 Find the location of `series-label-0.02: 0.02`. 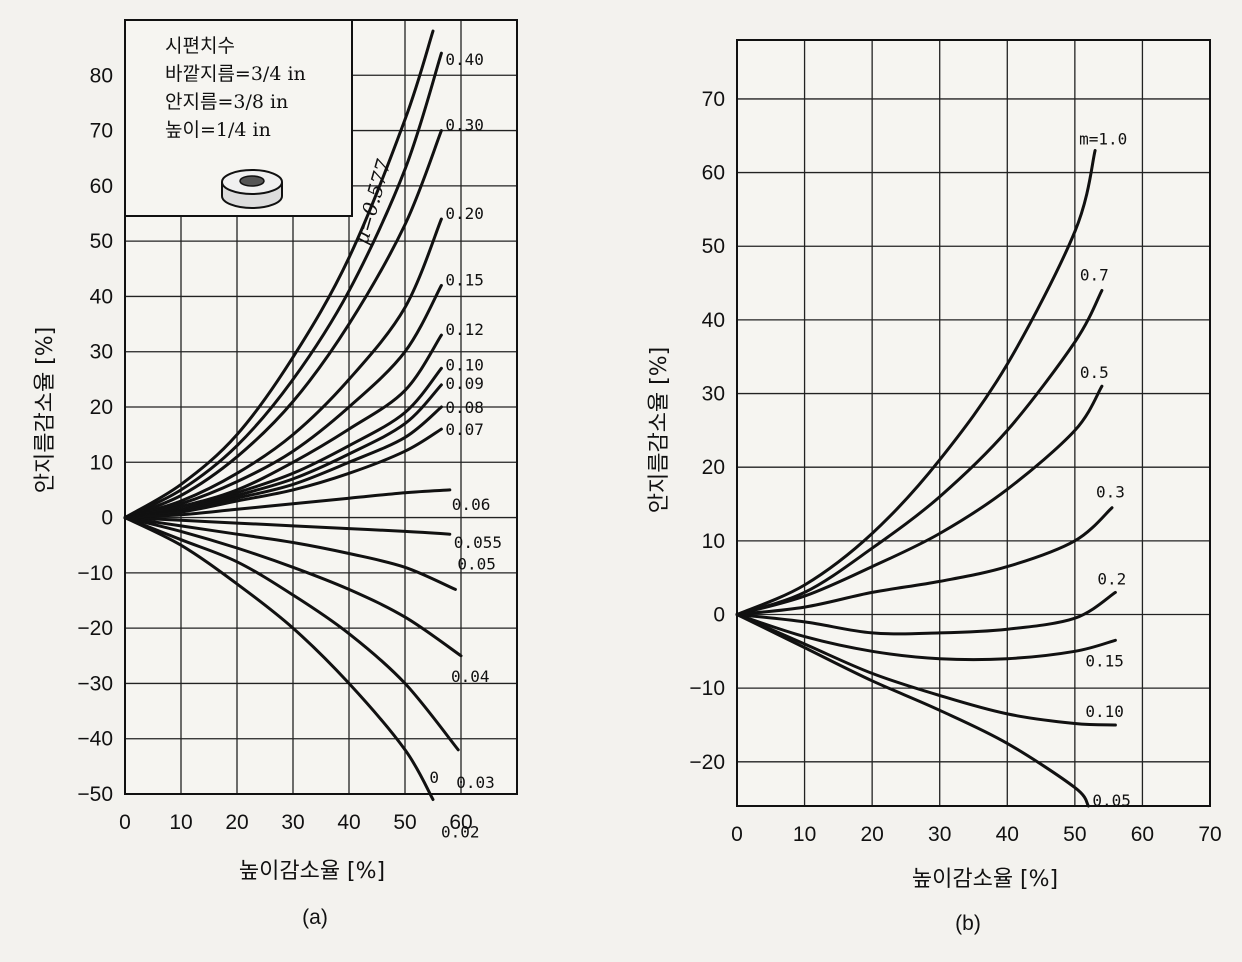

series-label-0.02: 0.02 is located at coordinates (460, 832).